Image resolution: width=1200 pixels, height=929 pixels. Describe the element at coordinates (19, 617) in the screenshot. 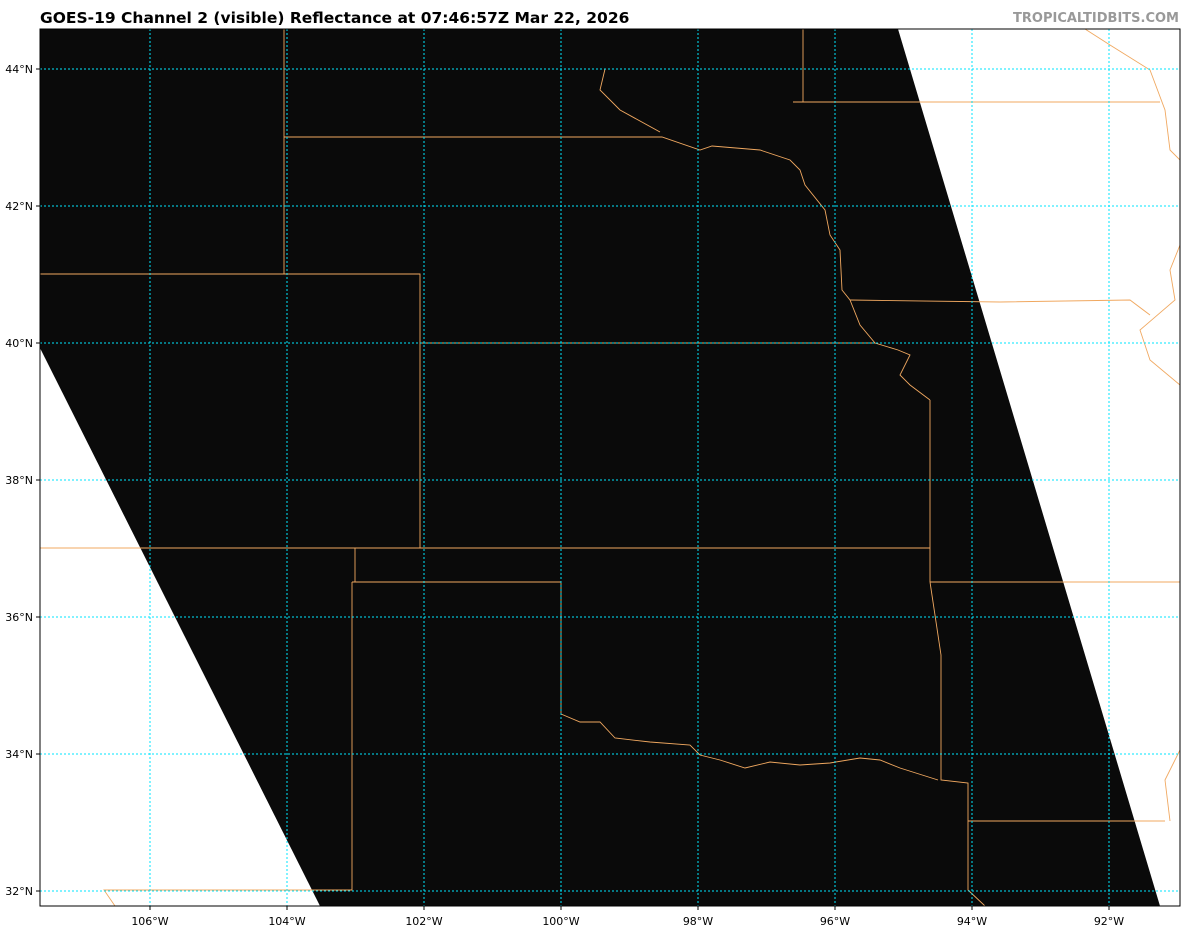

I see `lat-tick-label: 36°N` at that location.